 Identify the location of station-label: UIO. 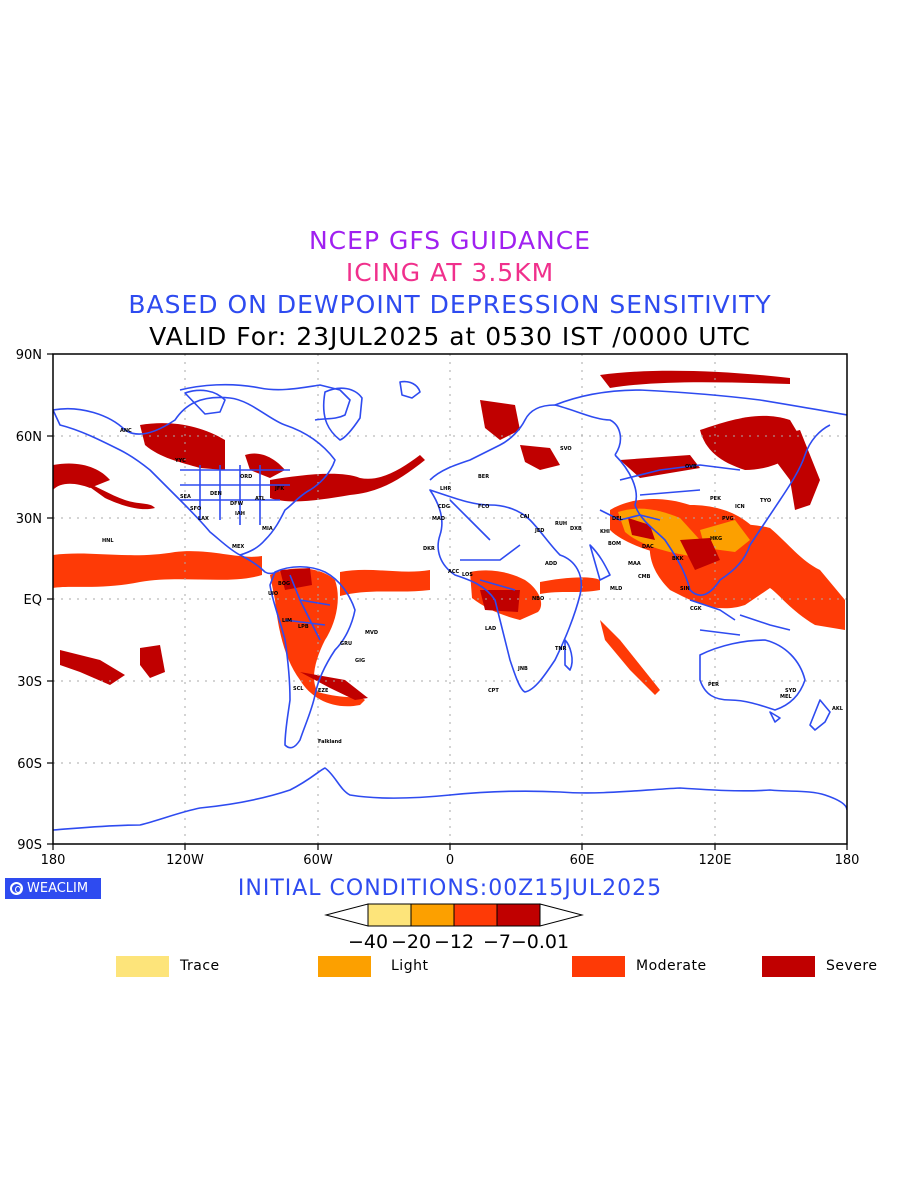
(273, 594).